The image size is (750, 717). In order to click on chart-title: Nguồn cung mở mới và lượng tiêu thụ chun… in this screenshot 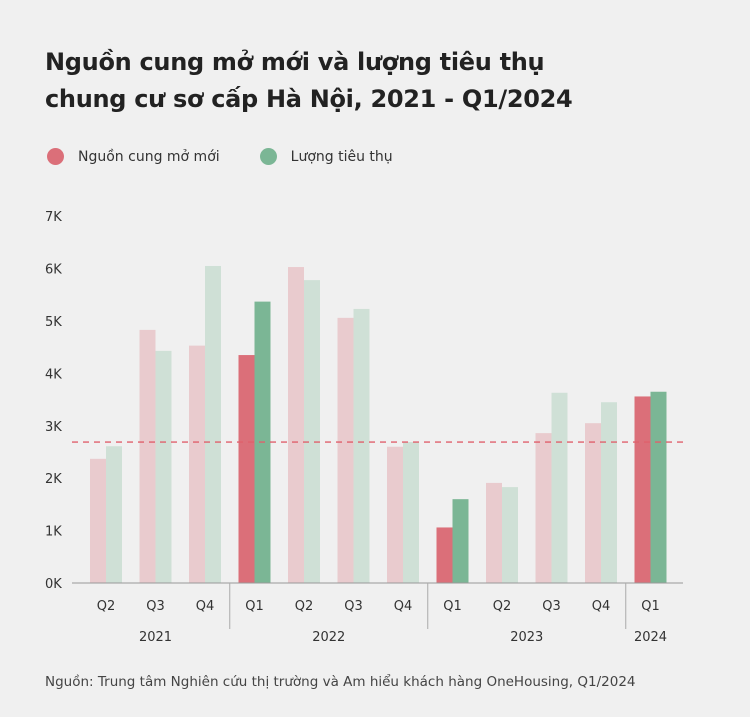, I will do `click(309, 81)`.